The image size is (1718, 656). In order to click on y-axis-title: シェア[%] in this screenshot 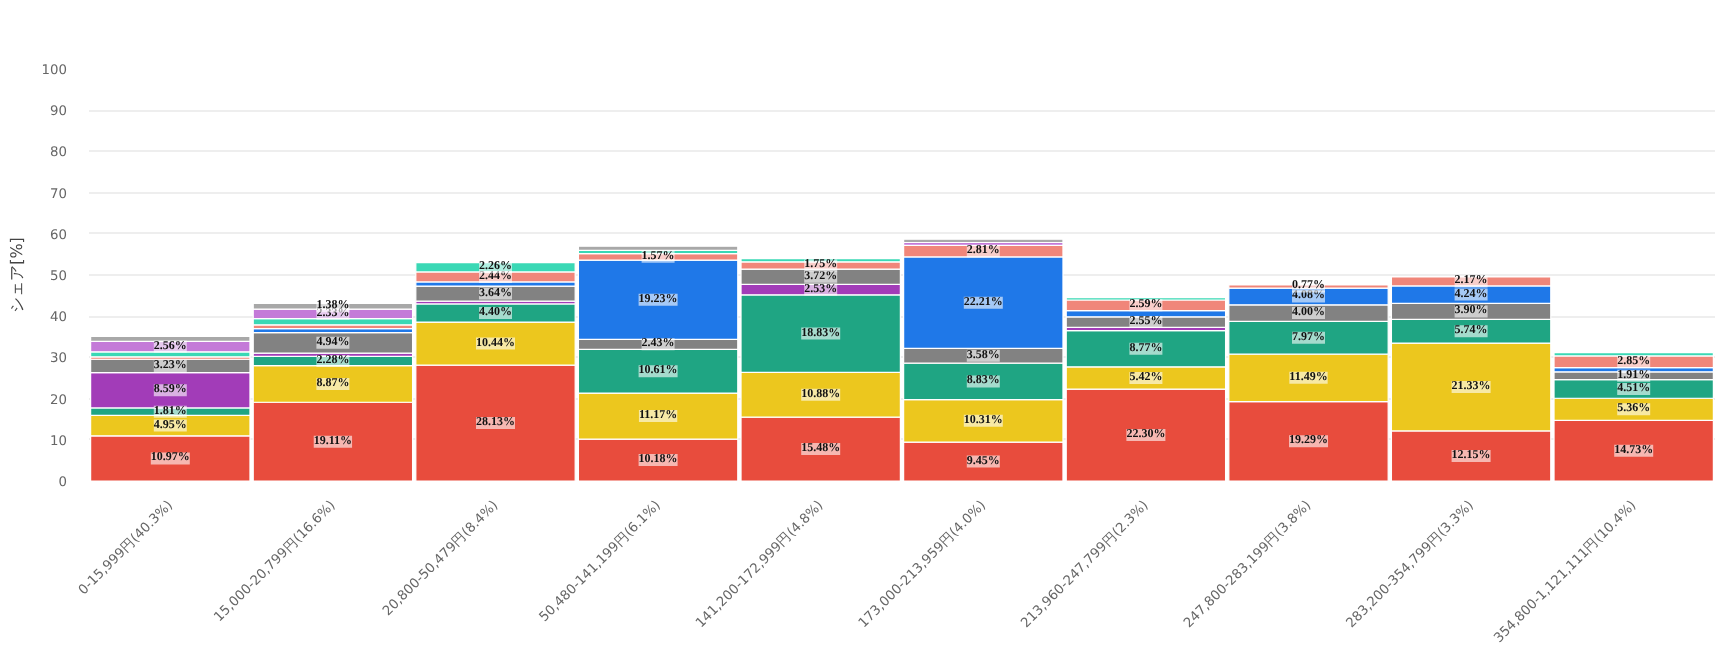, I will do `click(16, 275)`.